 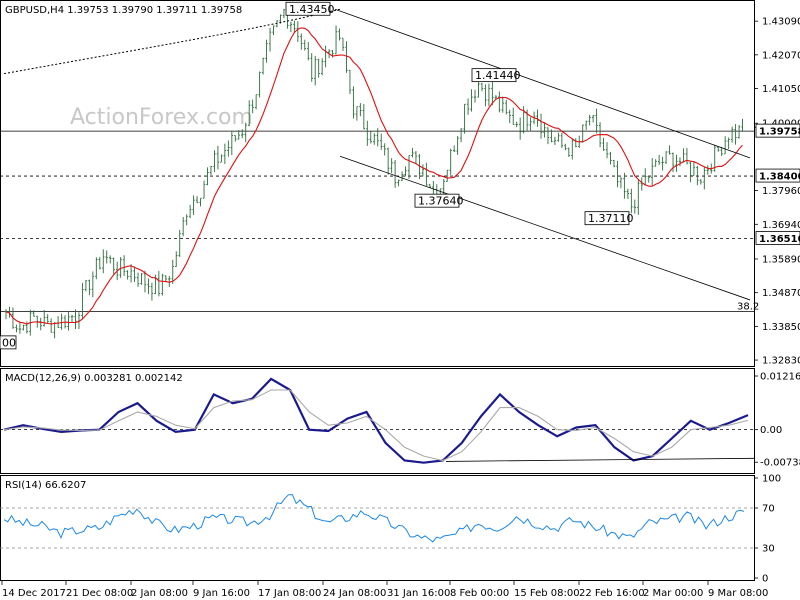 I want to click on y-tick-label: 1.33850, so click(x=781, y=327).